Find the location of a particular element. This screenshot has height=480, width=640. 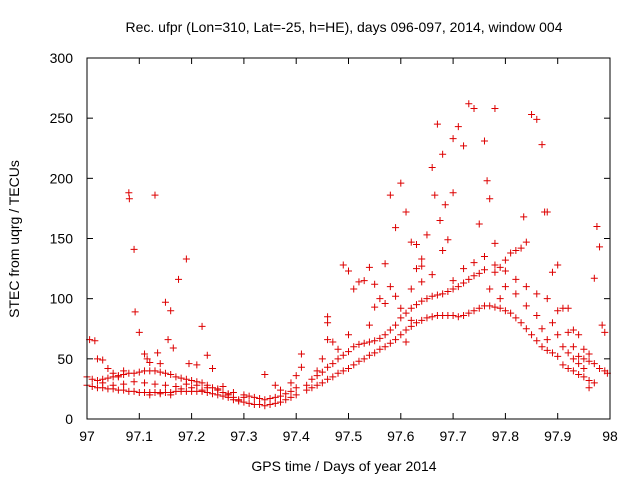

x-tick-label: 97.2 is located at coordinates (191, 436).